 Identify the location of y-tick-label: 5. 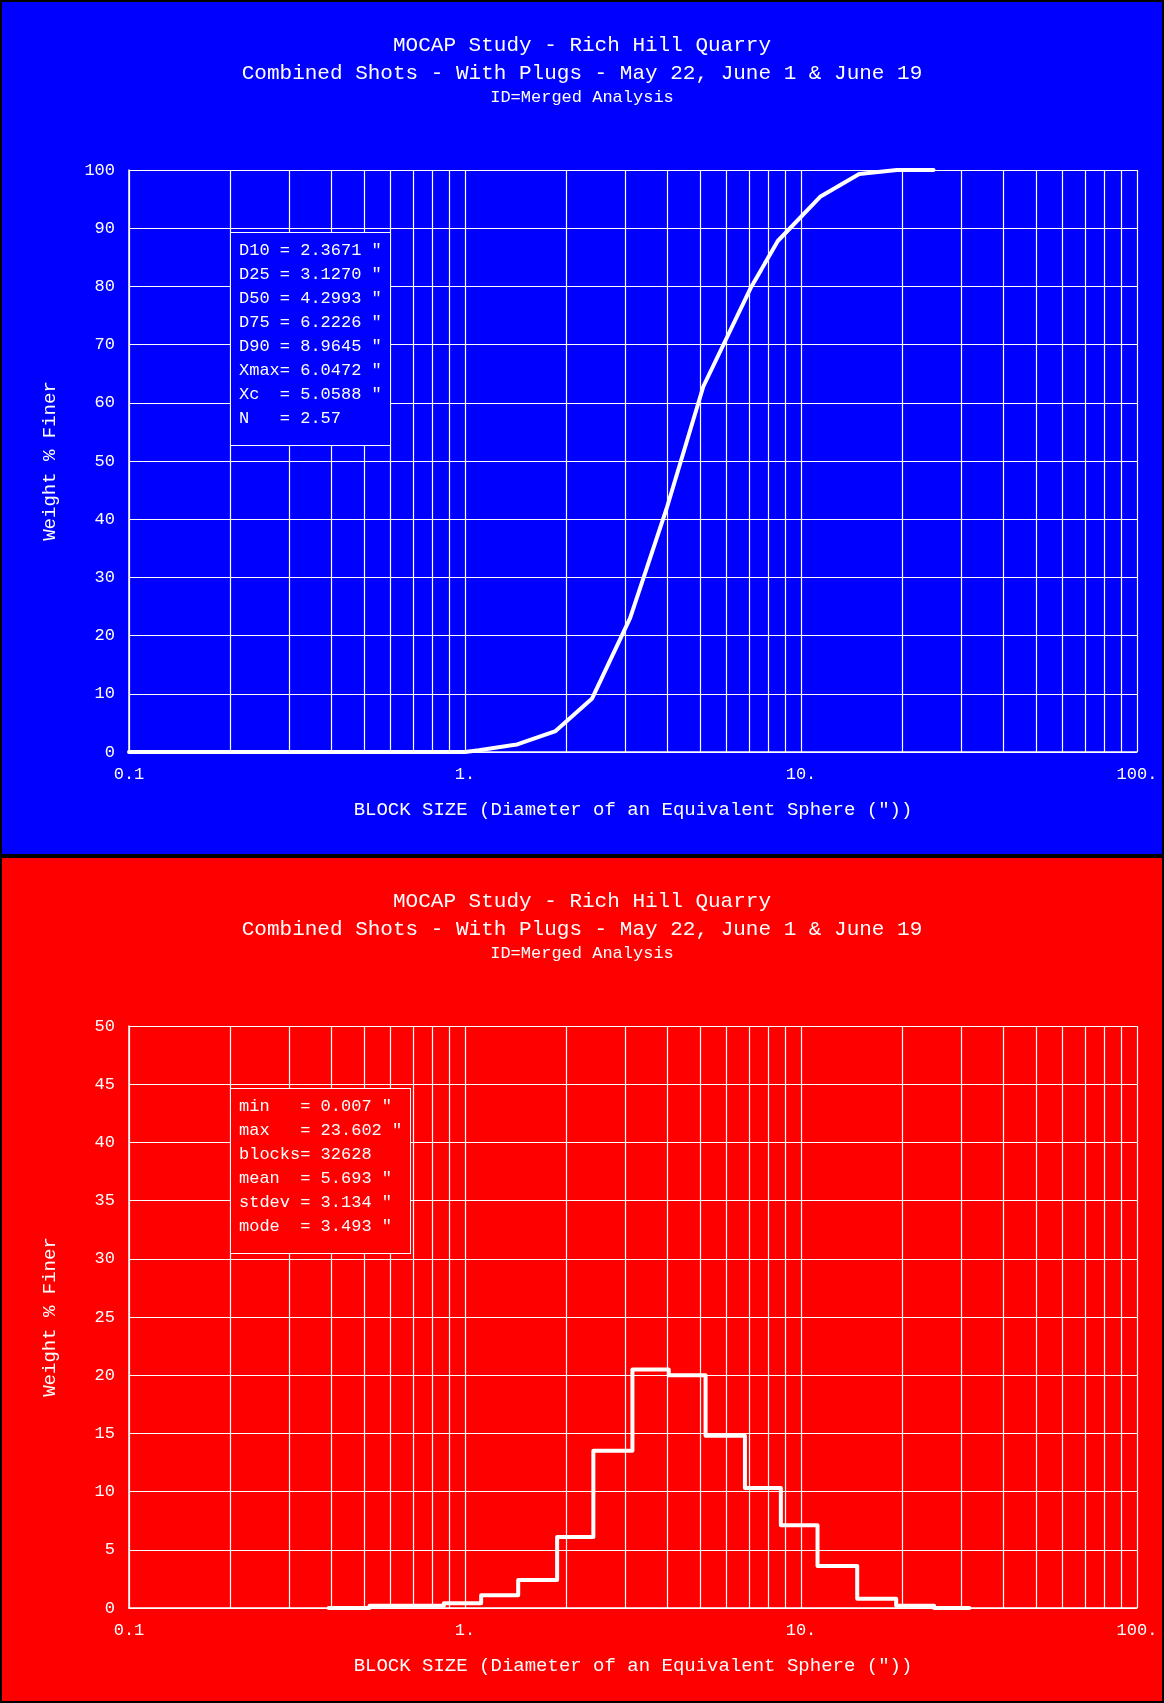
(109, 1550).